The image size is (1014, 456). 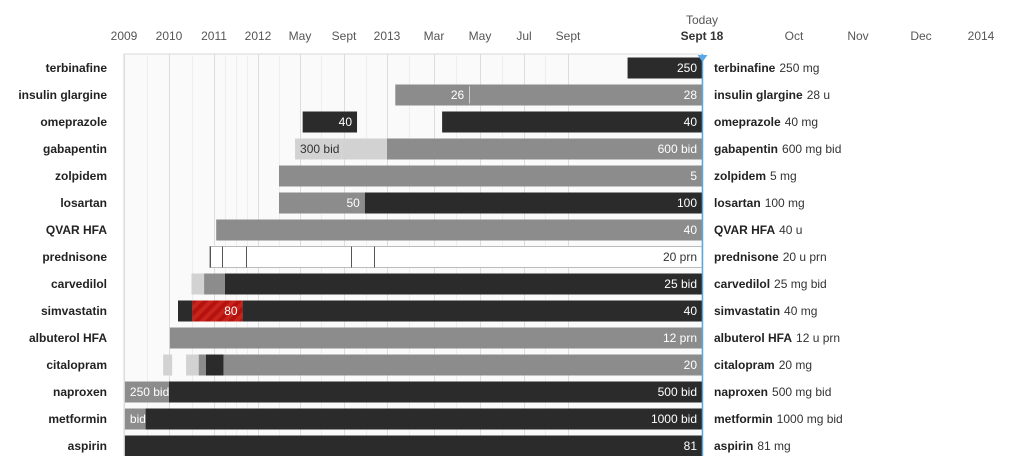 I want to click on current-dose: 12 u prn, so click(x=818, y=338).